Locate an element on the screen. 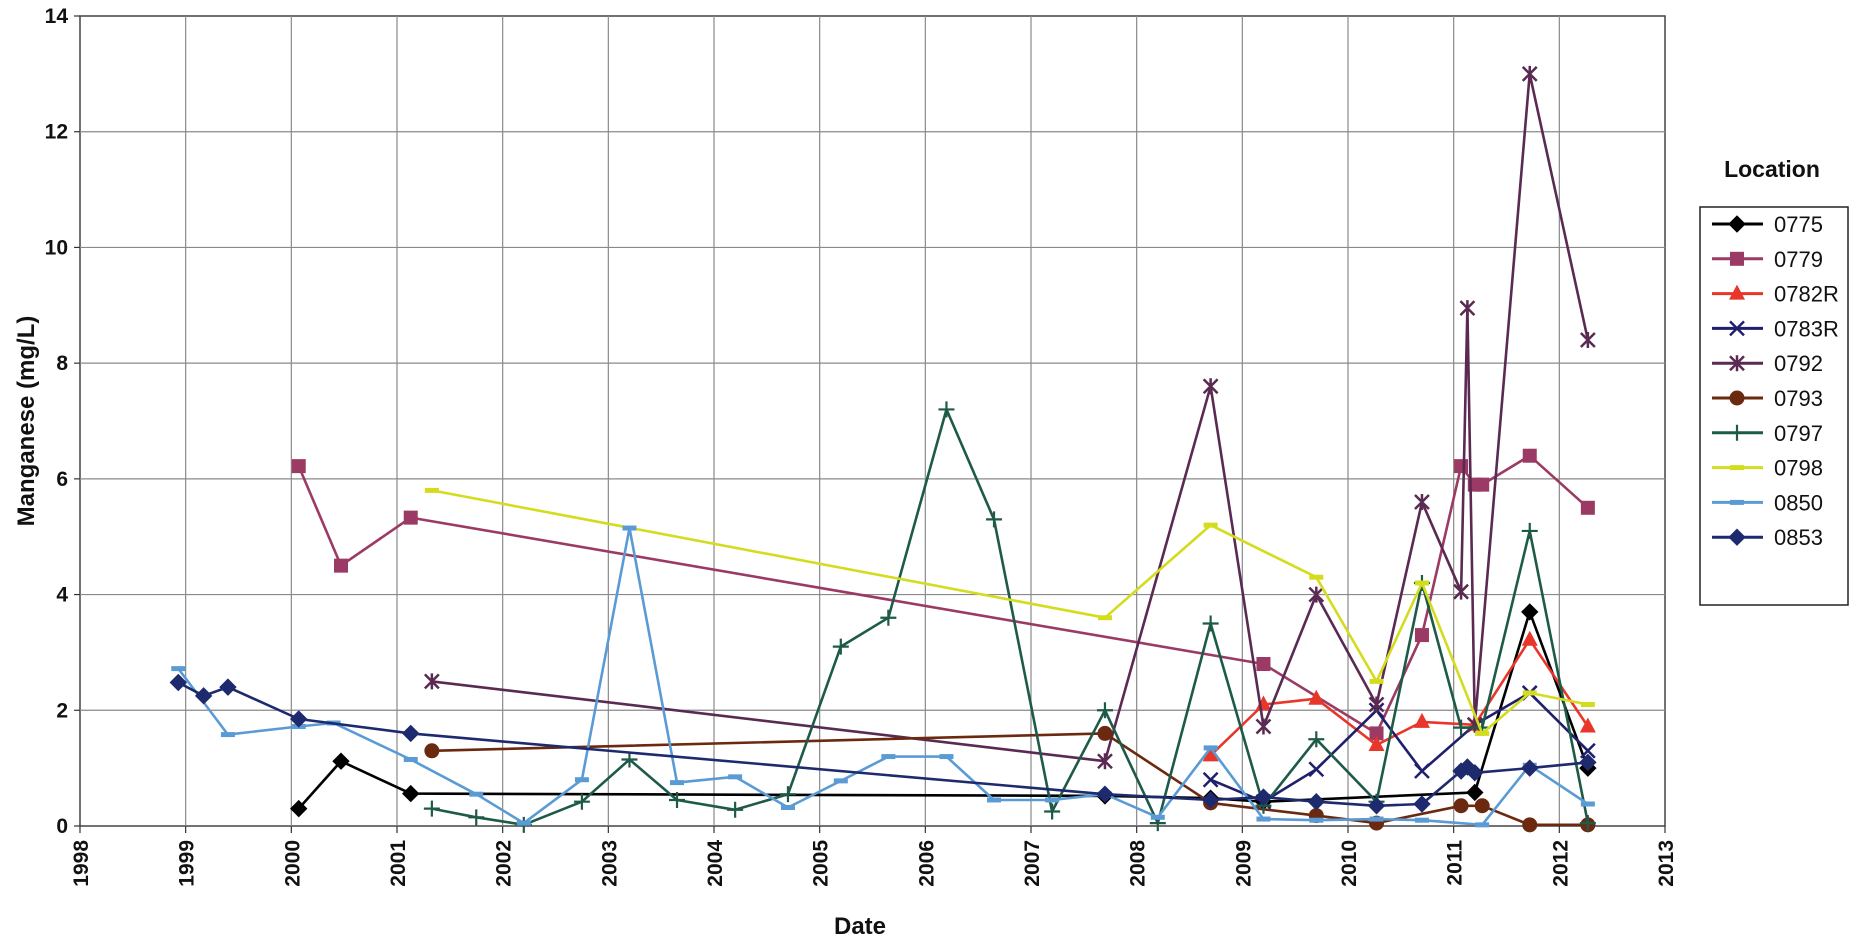  x-tick-label: 2003 is located at coordinates (609, 863).